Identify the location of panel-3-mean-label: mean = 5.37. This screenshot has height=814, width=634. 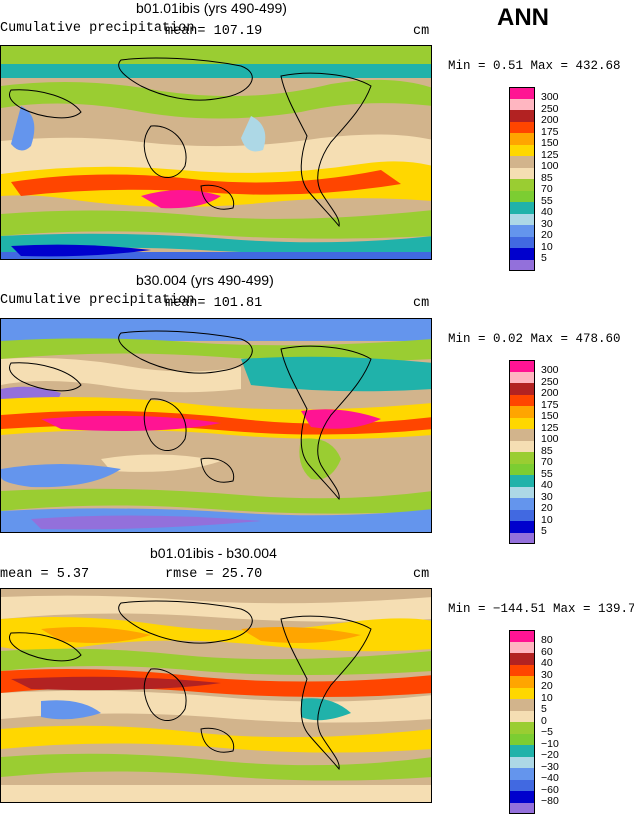
(44, 574).